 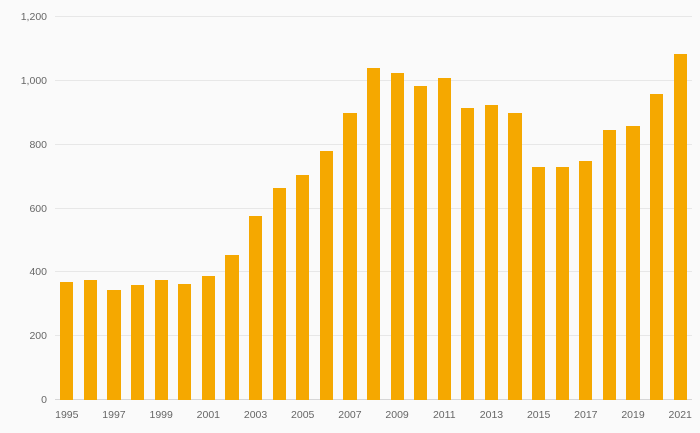 I want to click on y-tick-label: 400, so click(x=38, y=272).